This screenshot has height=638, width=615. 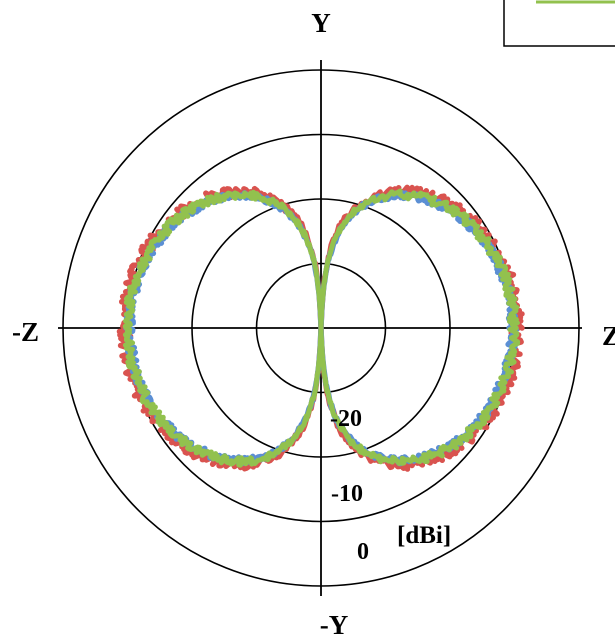 What do you see at coordinates (424, 535) in the screenshot?
I see `radial-unit-label: [dBi]` at bounding box center [424, 535].